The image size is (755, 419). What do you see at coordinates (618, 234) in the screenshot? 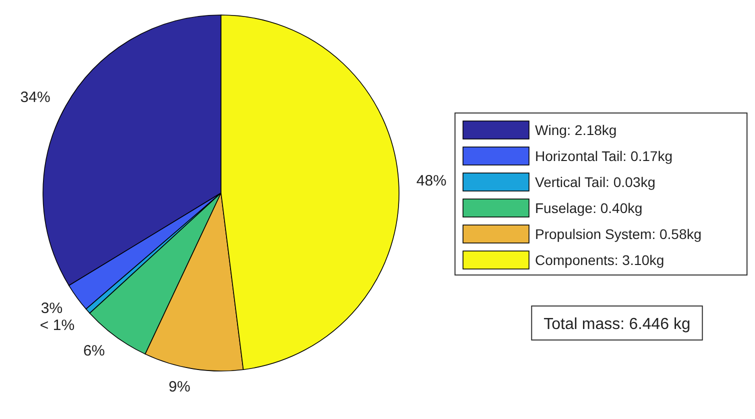
I see `legend-label: Propulsion System: 0.58kg` at bounding box center [618, 234].